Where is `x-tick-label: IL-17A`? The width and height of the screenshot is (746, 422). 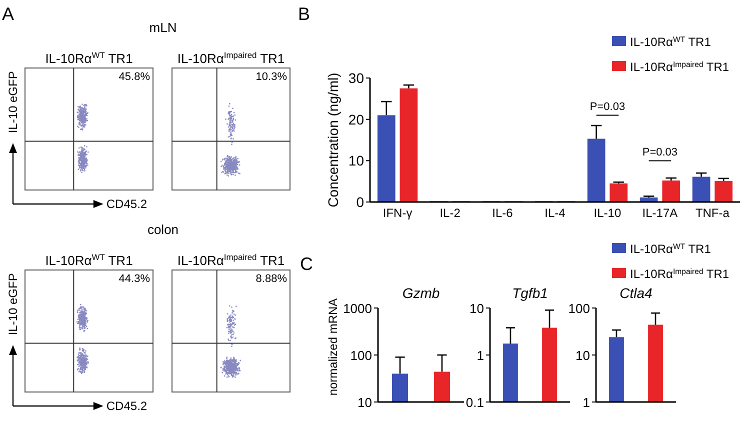
x-tick-label: IL-17A is located at coordinates (660, 213).